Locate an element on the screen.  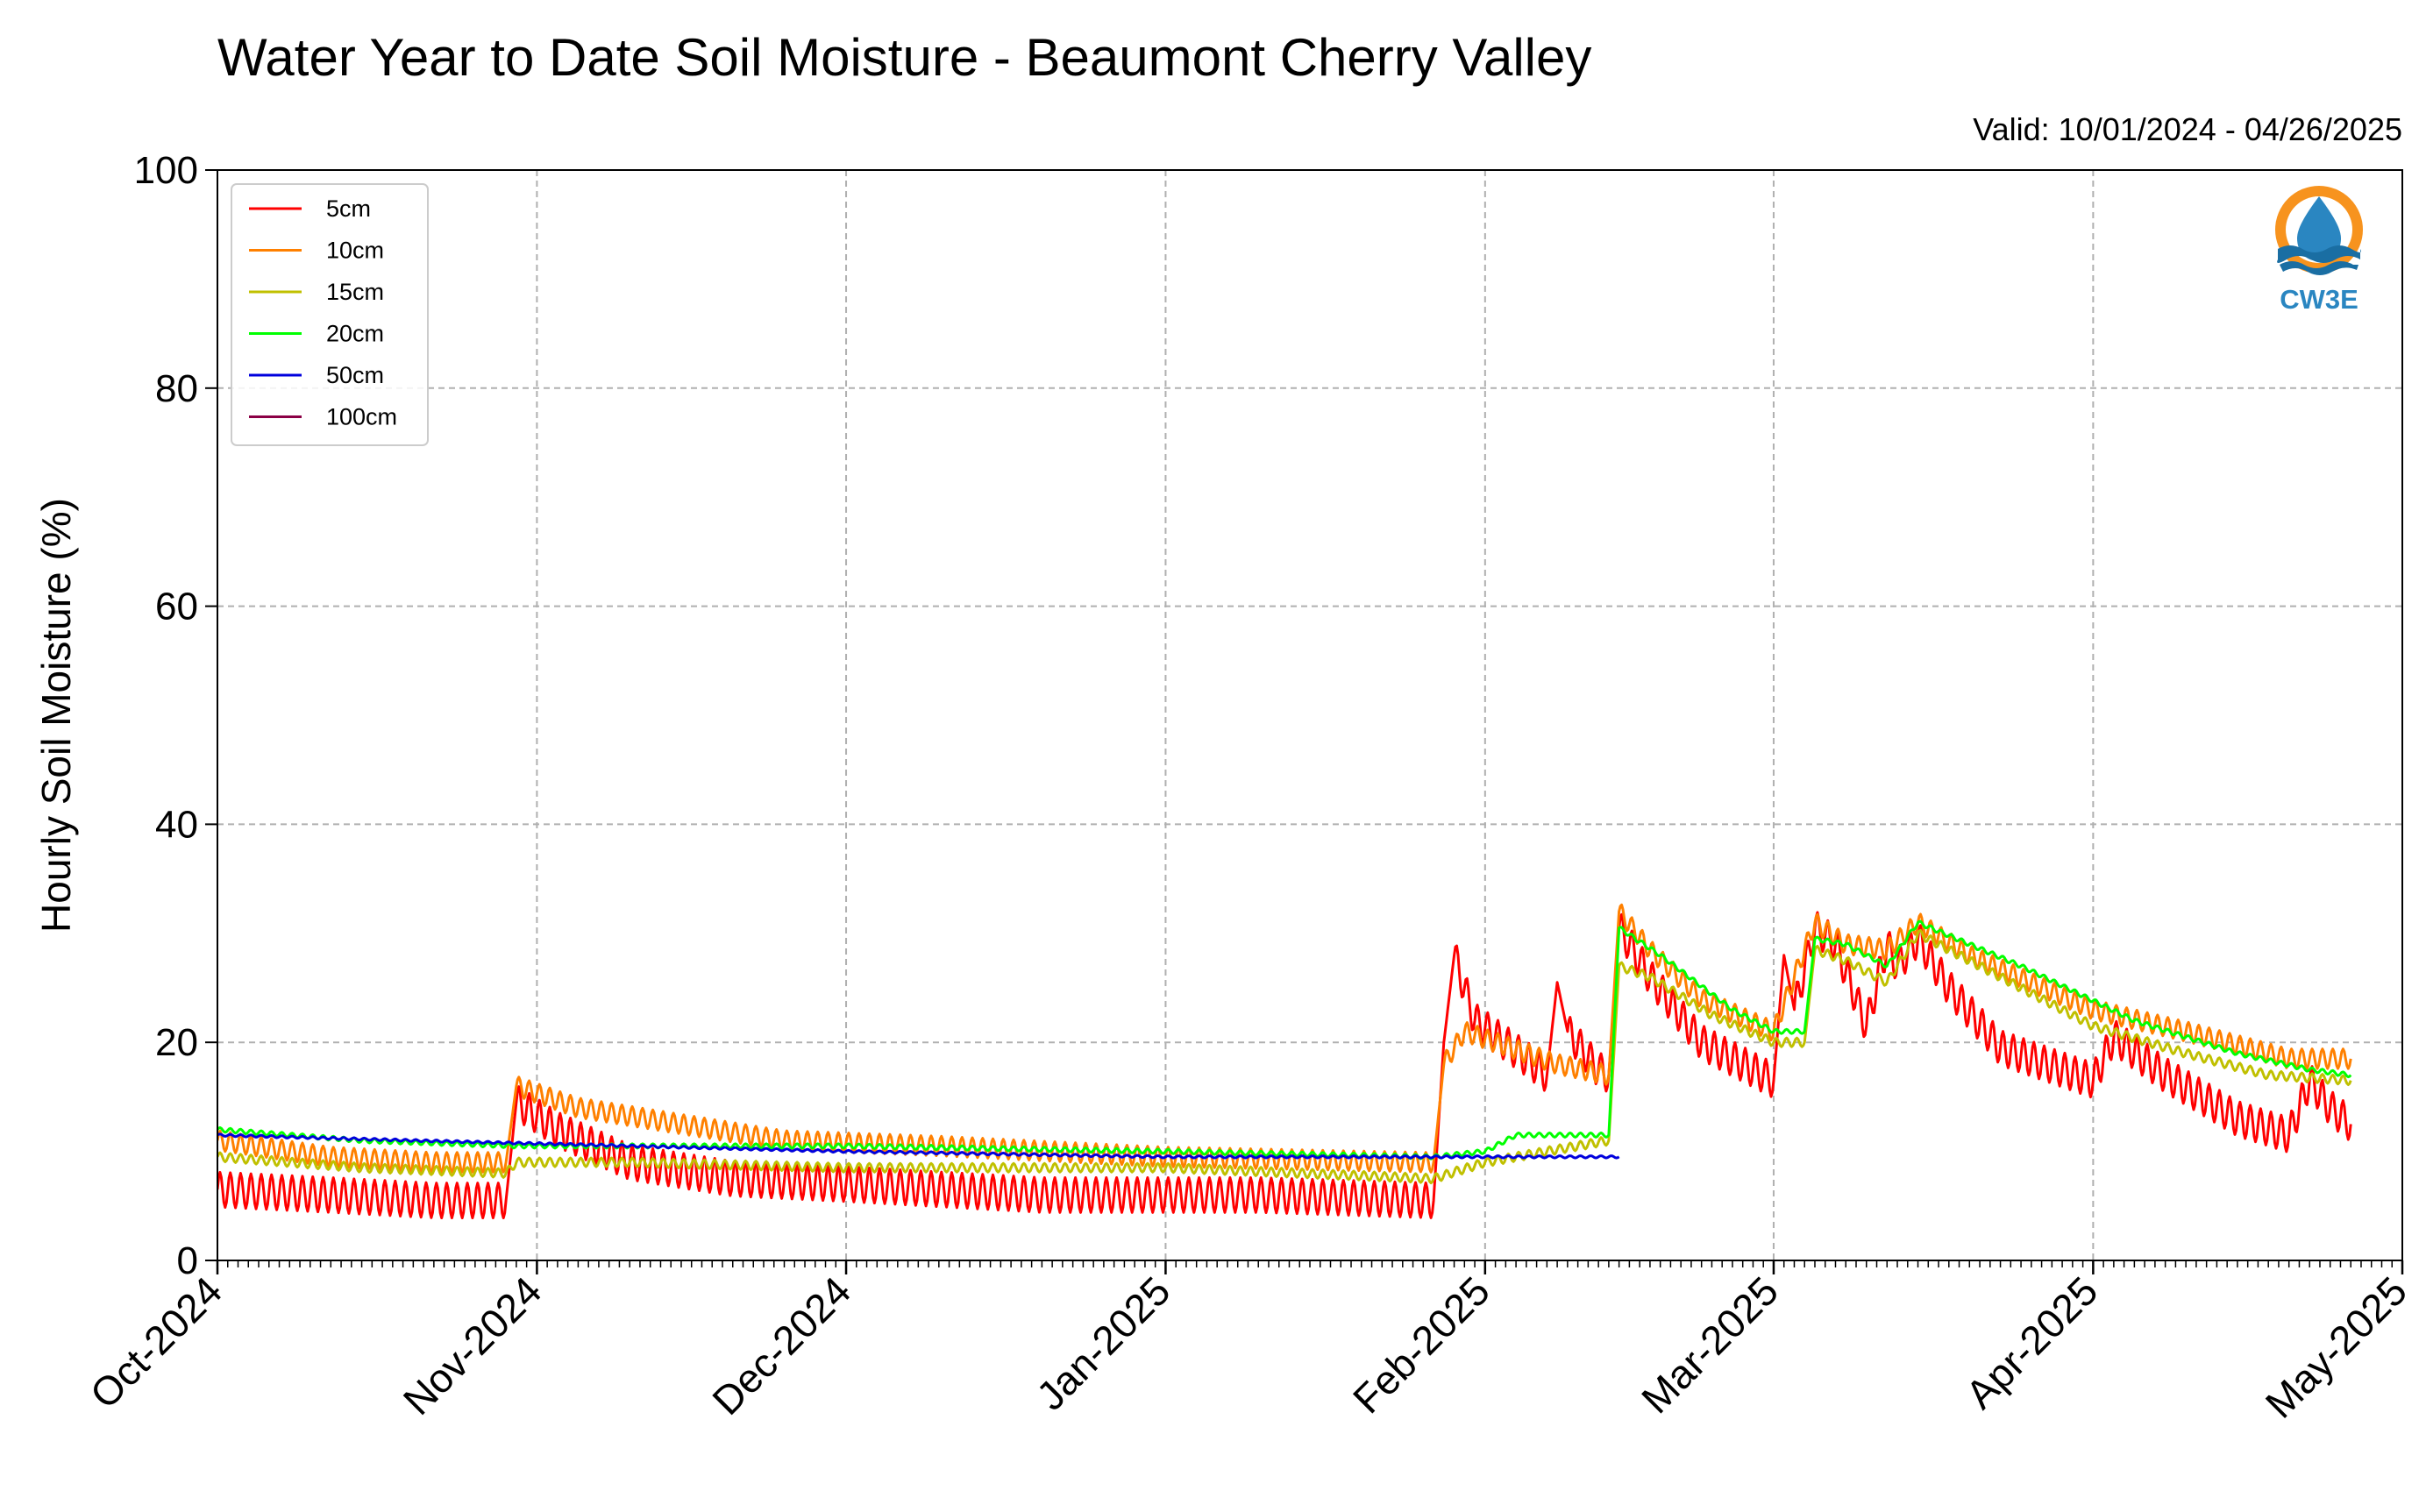
legend-label-50cm: 50cm is located at coordinates (355, 375).